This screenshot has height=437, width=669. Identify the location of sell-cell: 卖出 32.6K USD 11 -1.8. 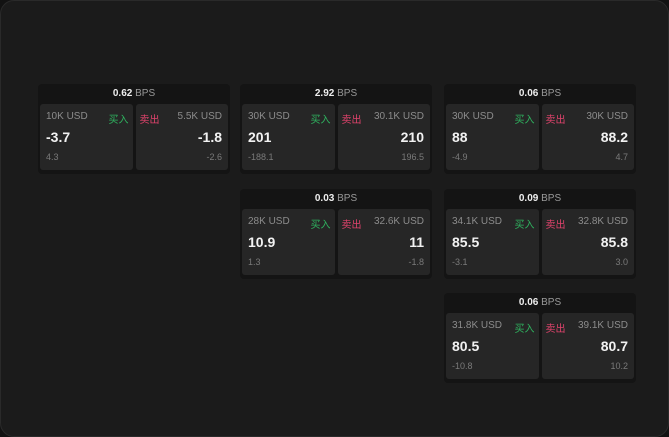
(383, 242).